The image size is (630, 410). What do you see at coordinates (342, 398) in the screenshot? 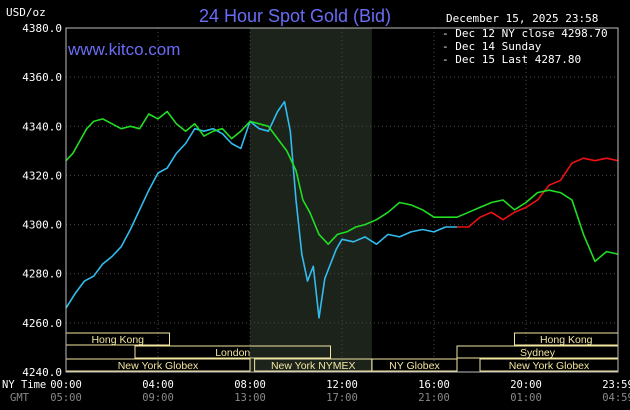
I see `x-tick-label-gmt: 17:00` at bounding box center [342, 398].